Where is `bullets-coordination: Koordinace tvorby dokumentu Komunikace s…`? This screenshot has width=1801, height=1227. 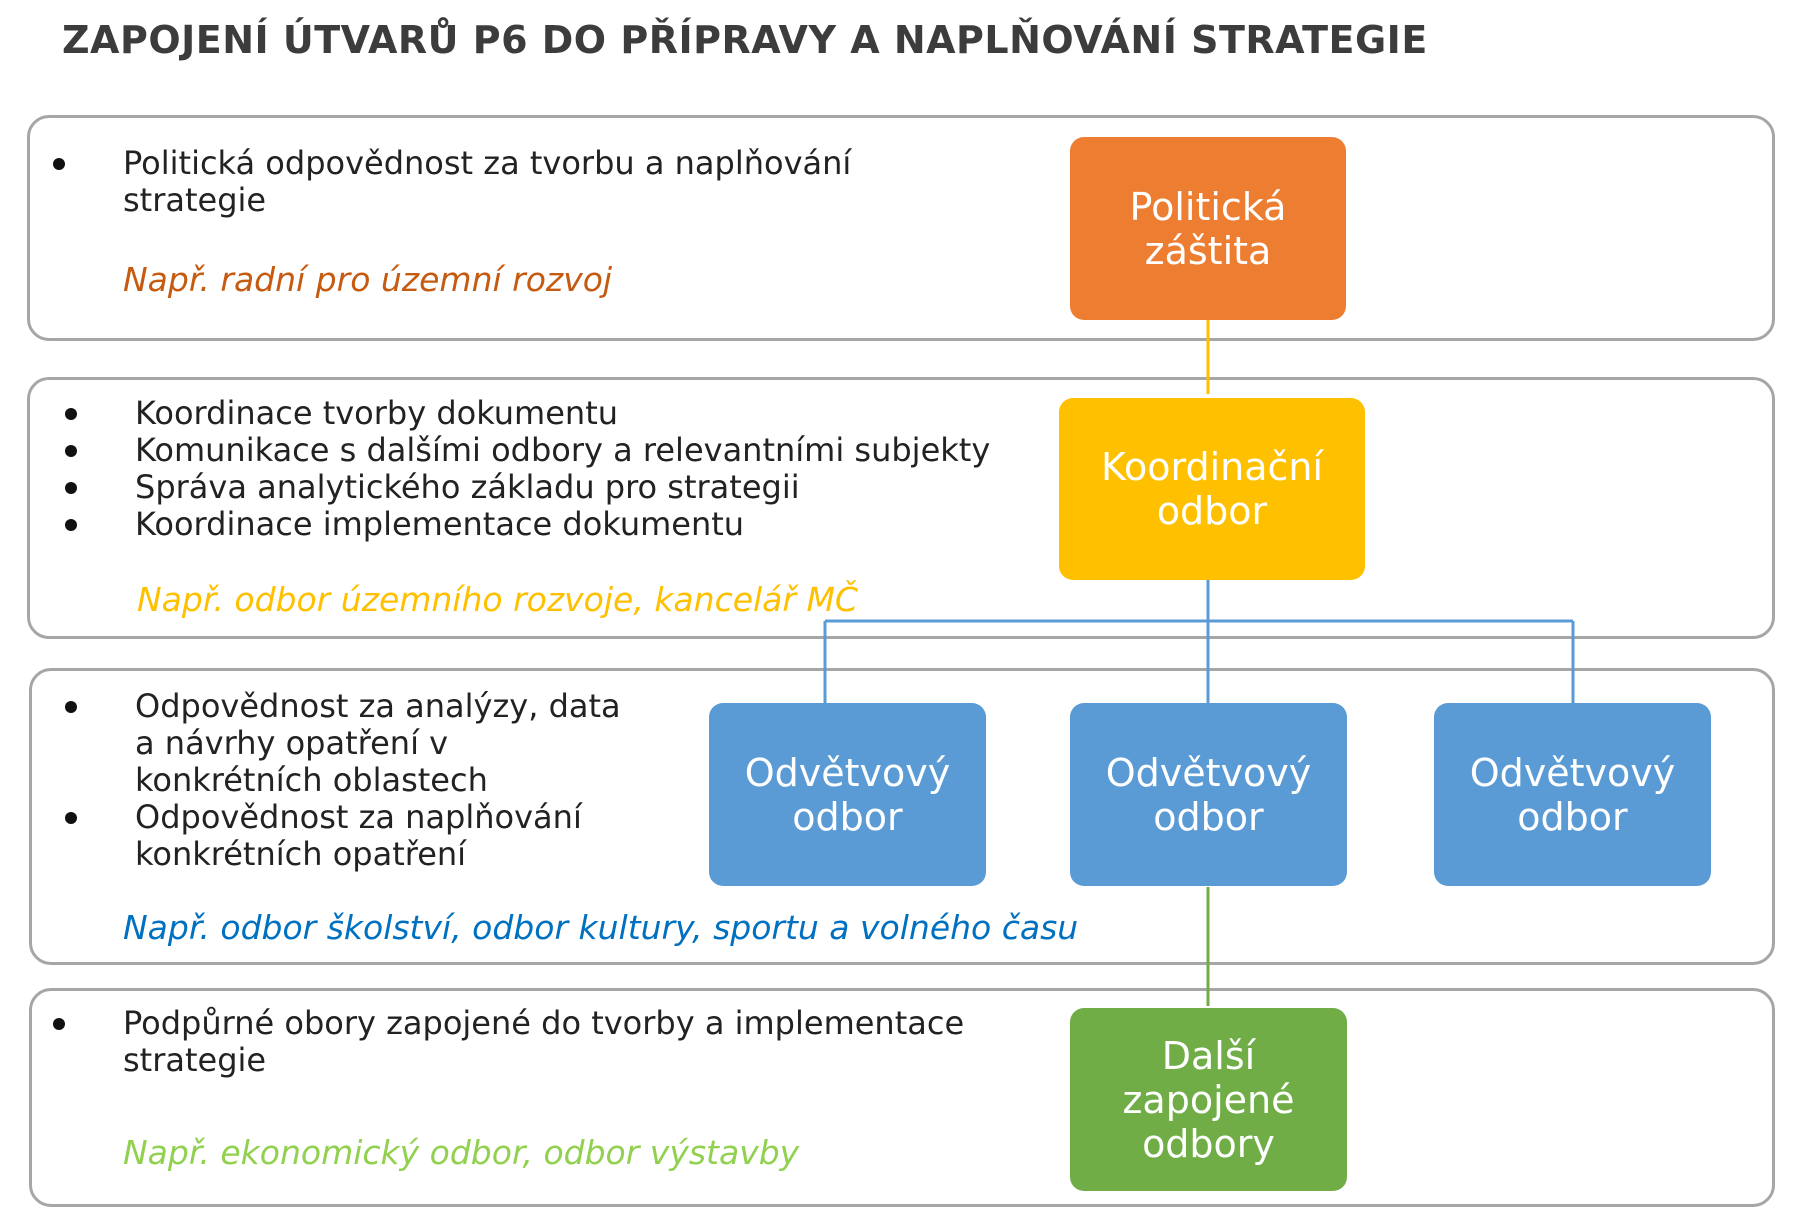 bullets-coordination: Koordinace tvorby dokumentu Komunikace s… is located at coordinates (540, 469).